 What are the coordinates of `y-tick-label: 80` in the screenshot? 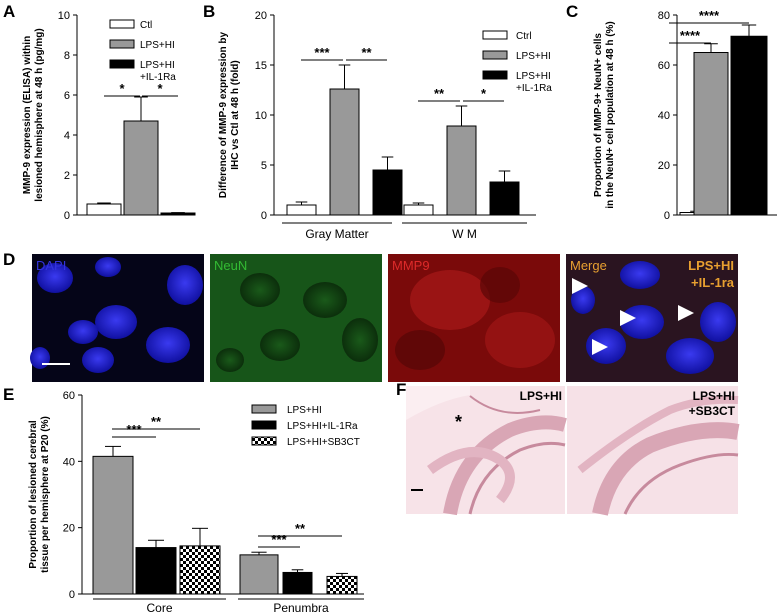 It's located at (664, 16).